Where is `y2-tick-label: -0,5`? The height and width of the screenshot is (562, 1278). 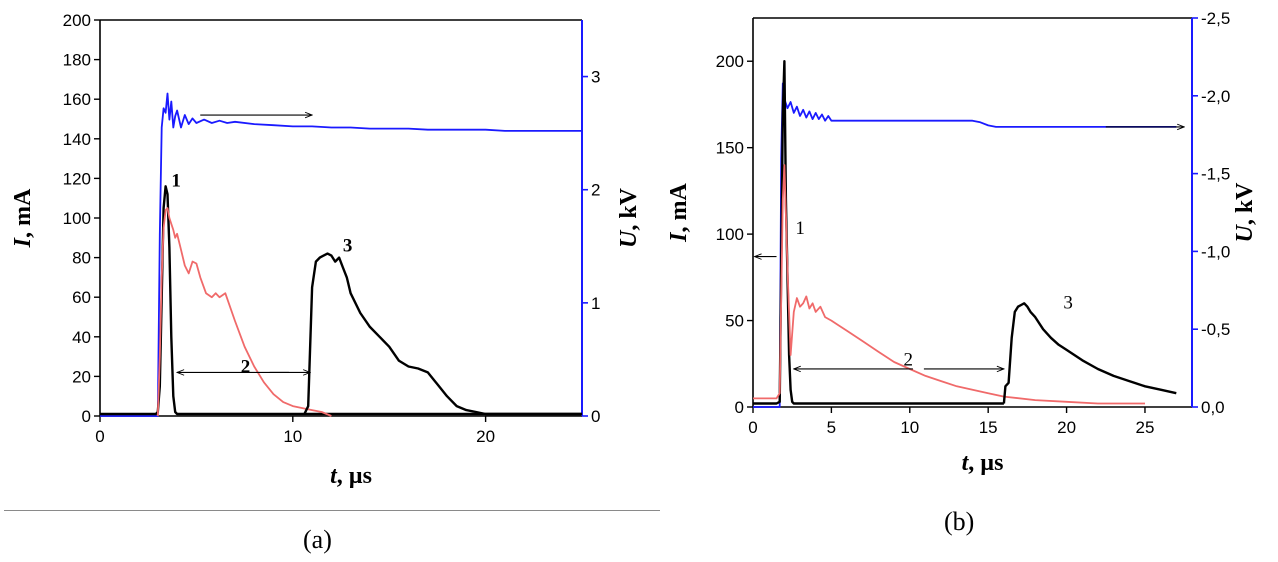
y2-tick-label: -0,5 is located at coordinates (1215, 329).